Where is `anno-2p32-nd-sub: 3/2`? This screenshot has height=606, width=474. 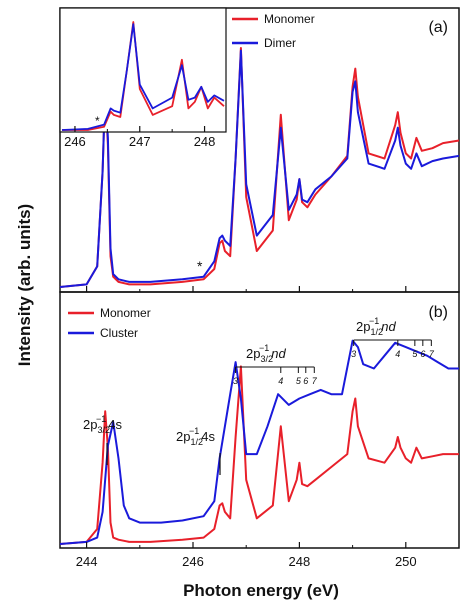 anno-2p32-nd-sub: 3/2 is located at coordinates (266, 359).